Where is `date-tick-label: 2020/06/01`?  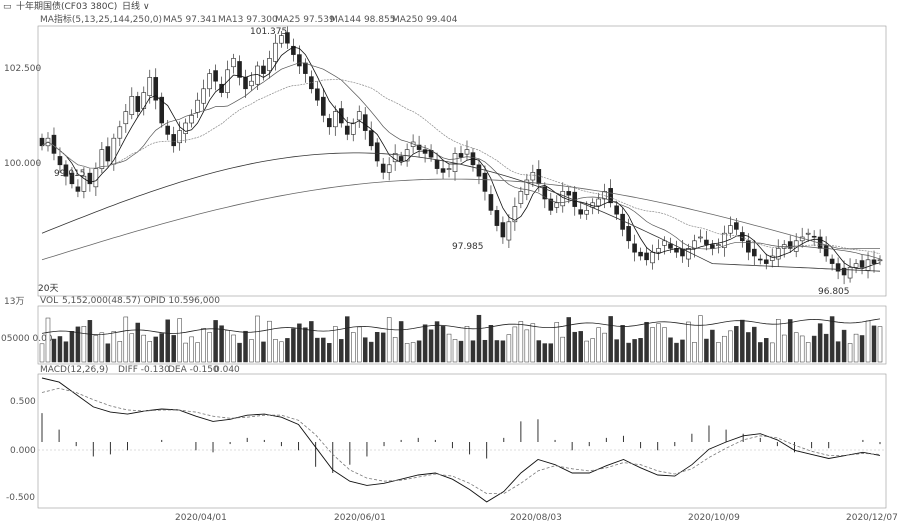 date-tick-label: 2020/06/01 is located at coordinates (360, 518).